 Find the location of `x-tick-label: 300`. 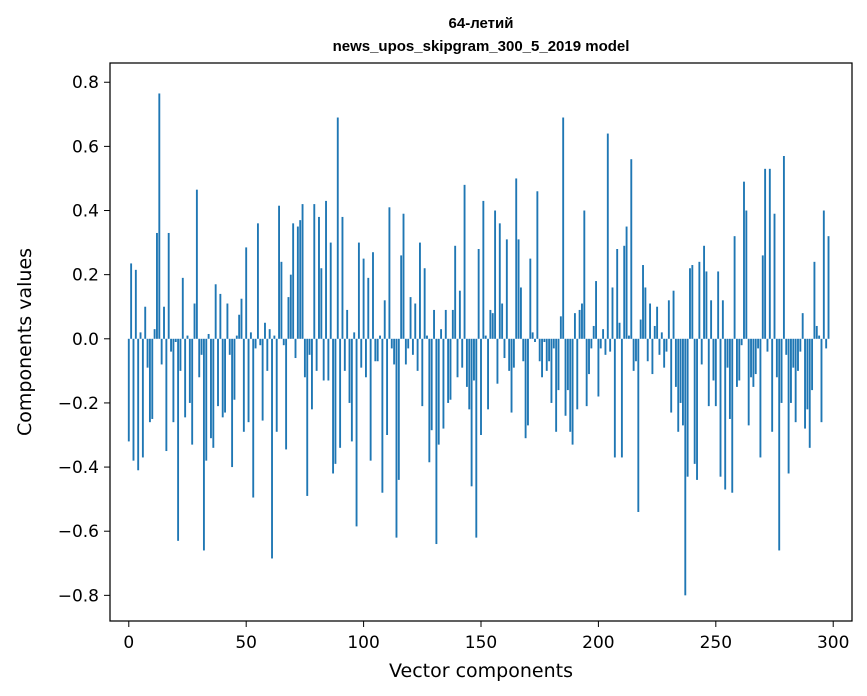

x-tick-label: 300 is located at coordinates (833, 643).